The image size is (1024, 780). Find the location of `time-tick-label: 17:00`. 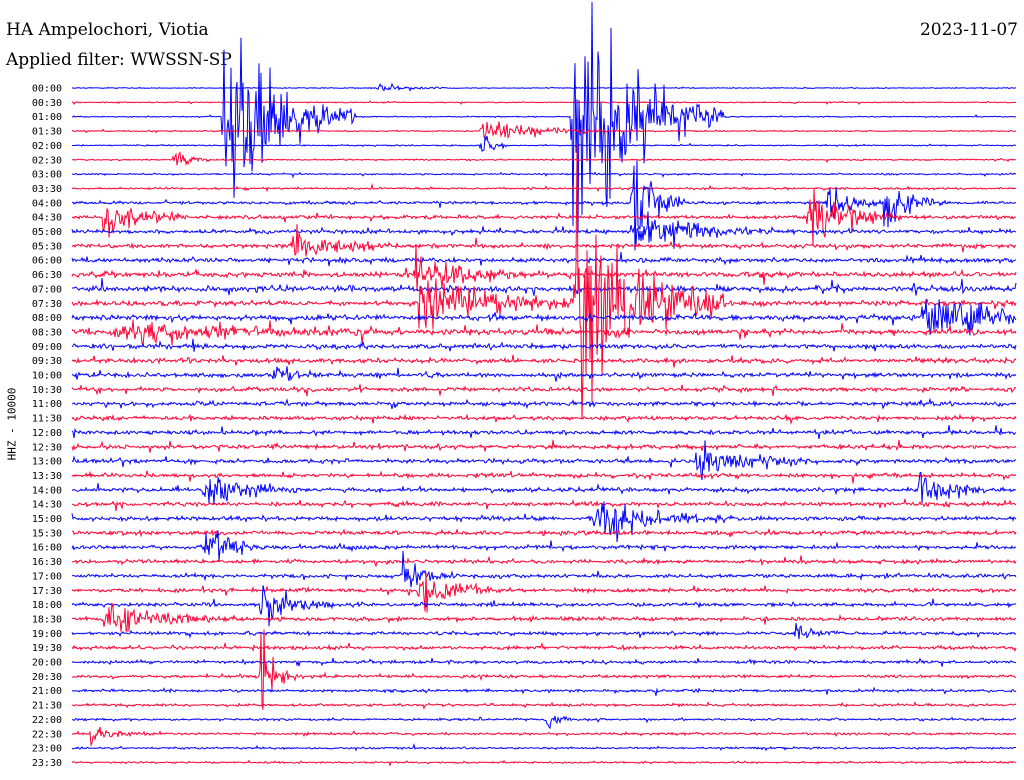

time-tick-label: 17:00 is located at coordinates (47, 576).